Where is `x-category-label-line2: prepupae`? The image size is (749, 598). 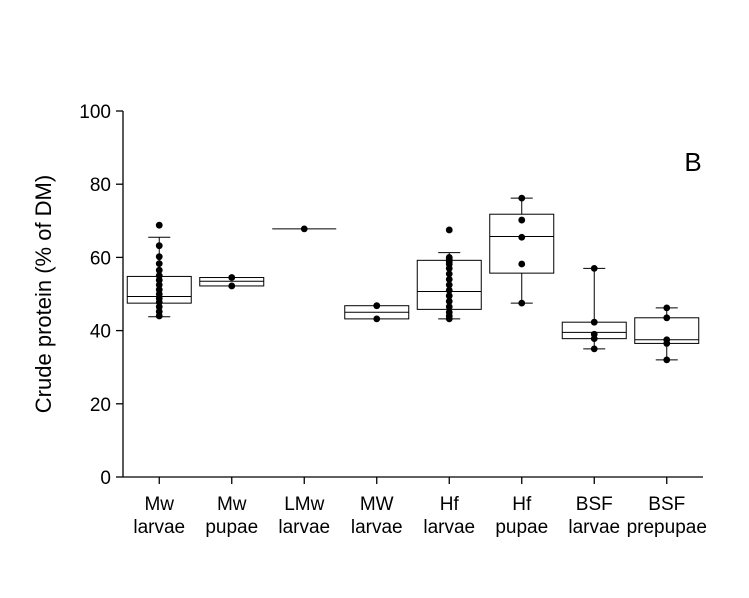 x-category-label-line2: prepupae is located at coordinates (667, 527).